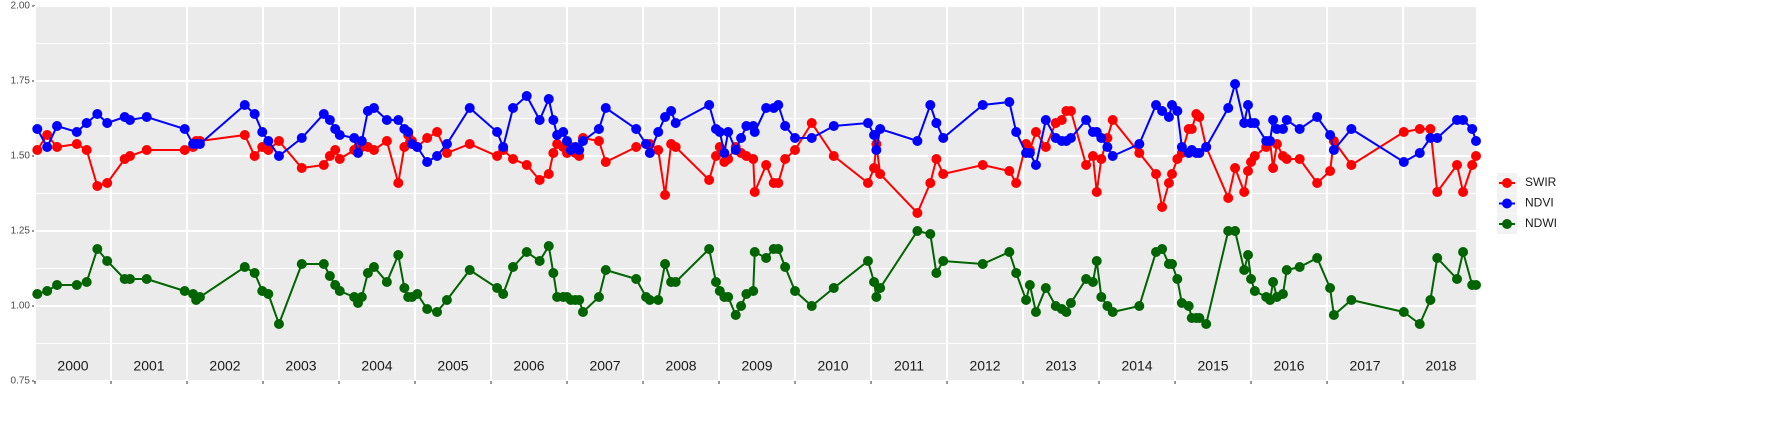 This screenshot has width=1773, height=447. I want to click on year-label: 2006, so click(528, 366).